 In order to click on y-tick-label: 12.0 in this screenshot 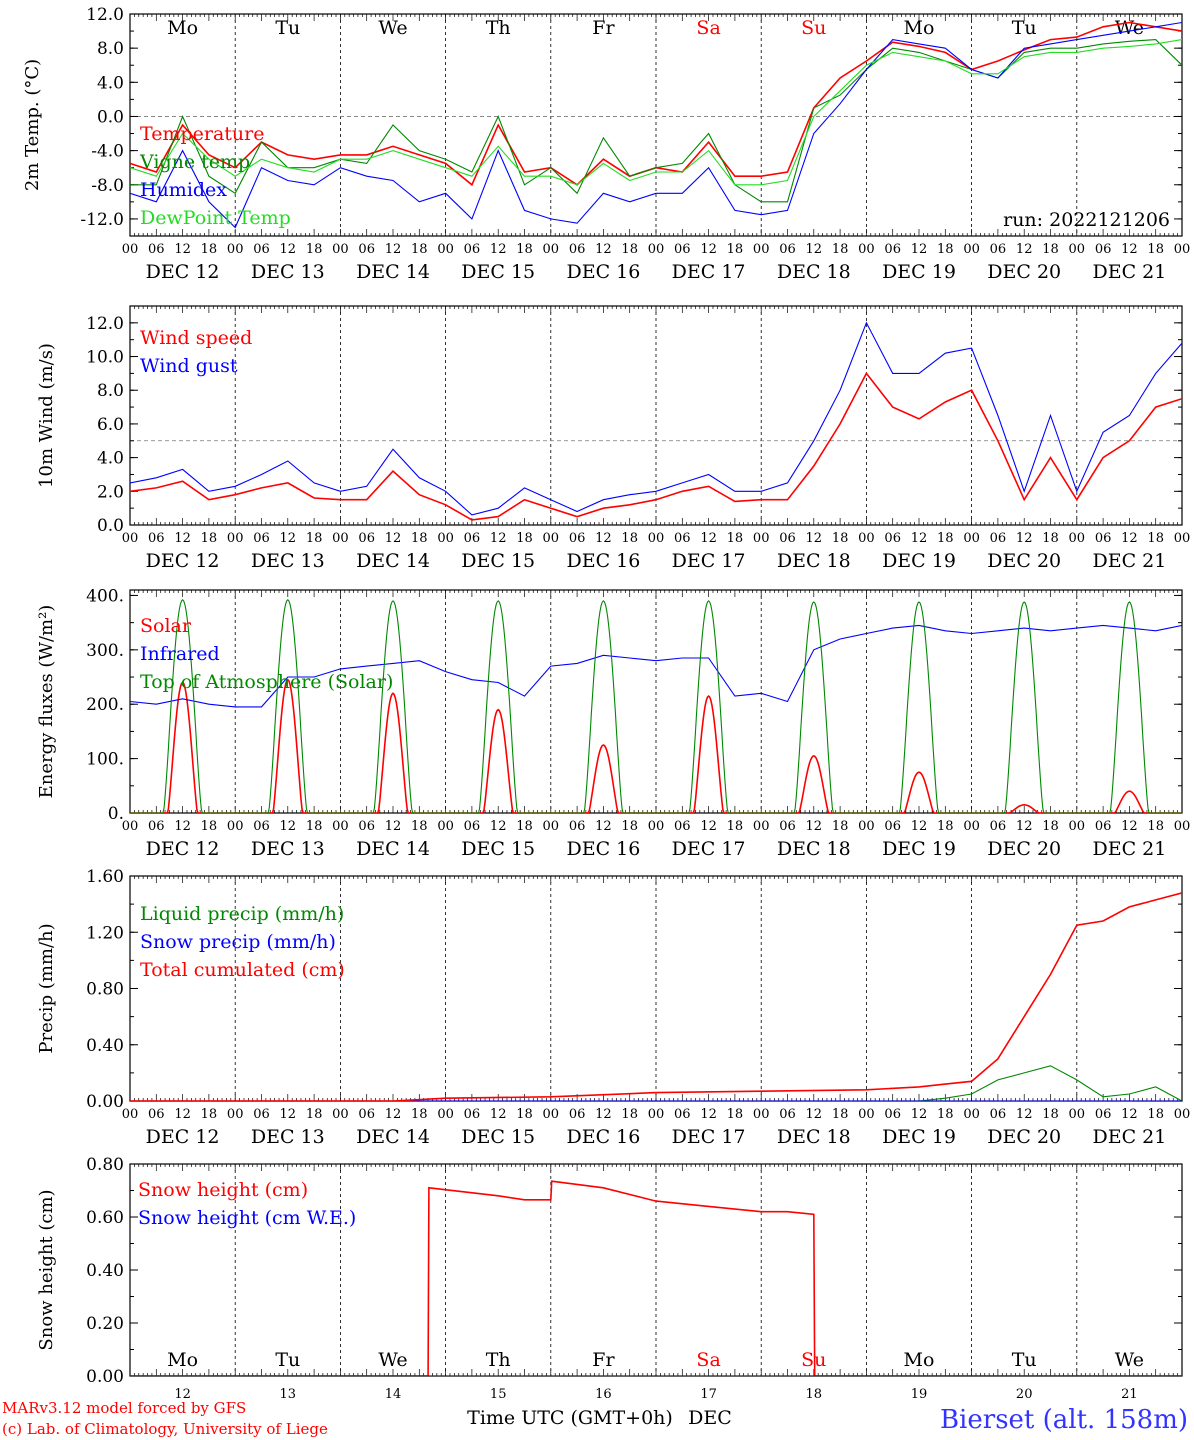, I will do `click(105, 324)`.